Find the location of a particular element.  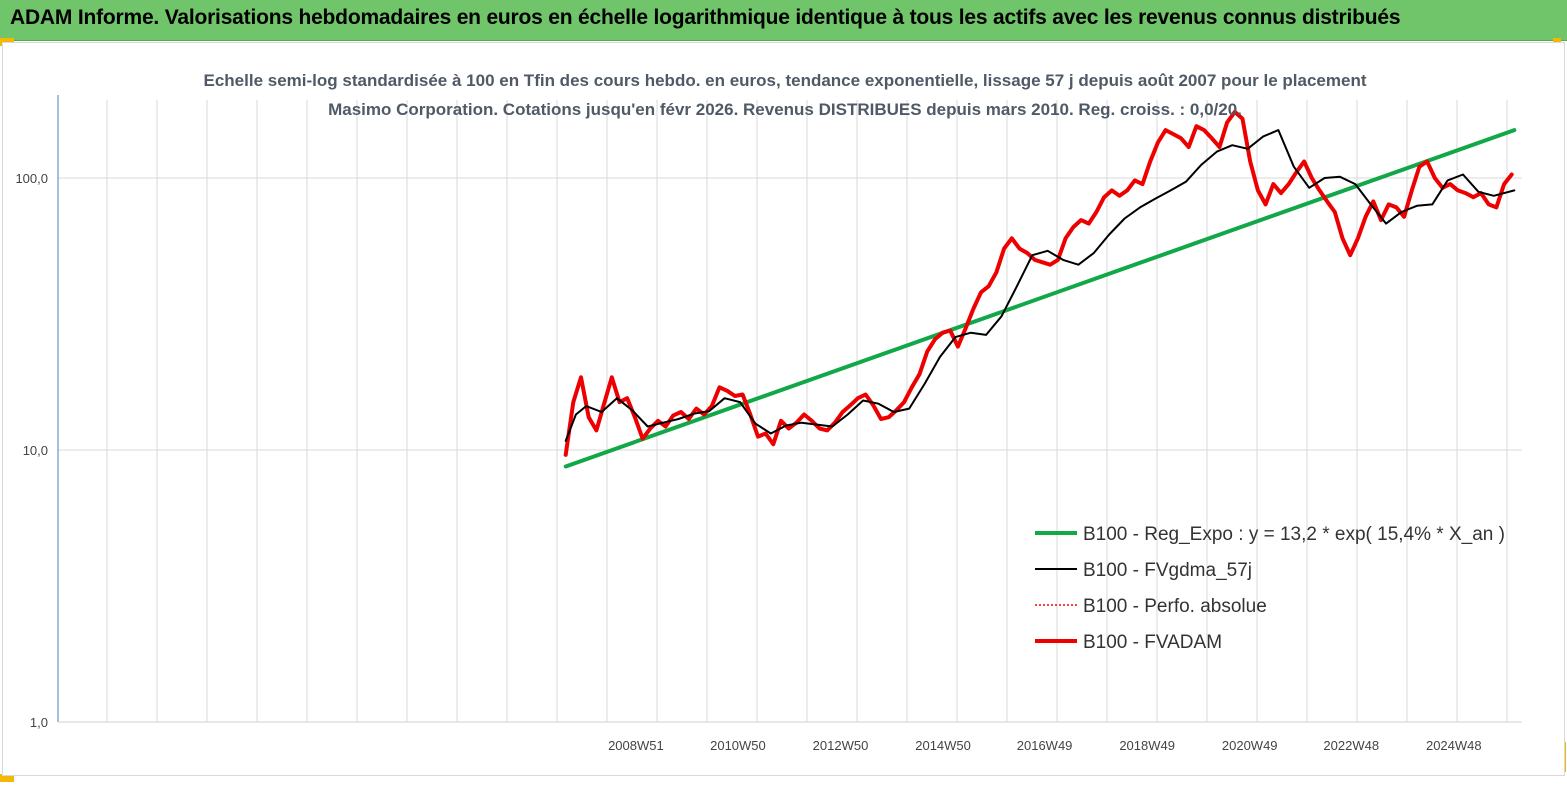

x-tick-label: 2012W50 is located at coordinates (841, 745).